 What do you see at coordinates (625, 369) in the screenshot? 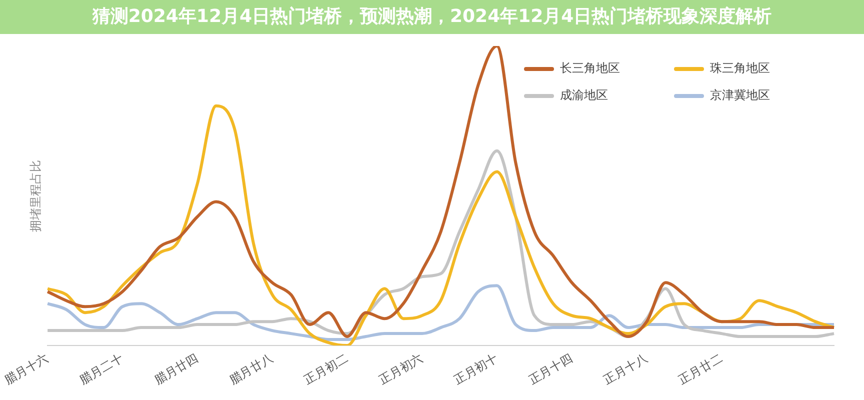
I see `x-tick-label: 正月十八` at bounding box center [625, 369].